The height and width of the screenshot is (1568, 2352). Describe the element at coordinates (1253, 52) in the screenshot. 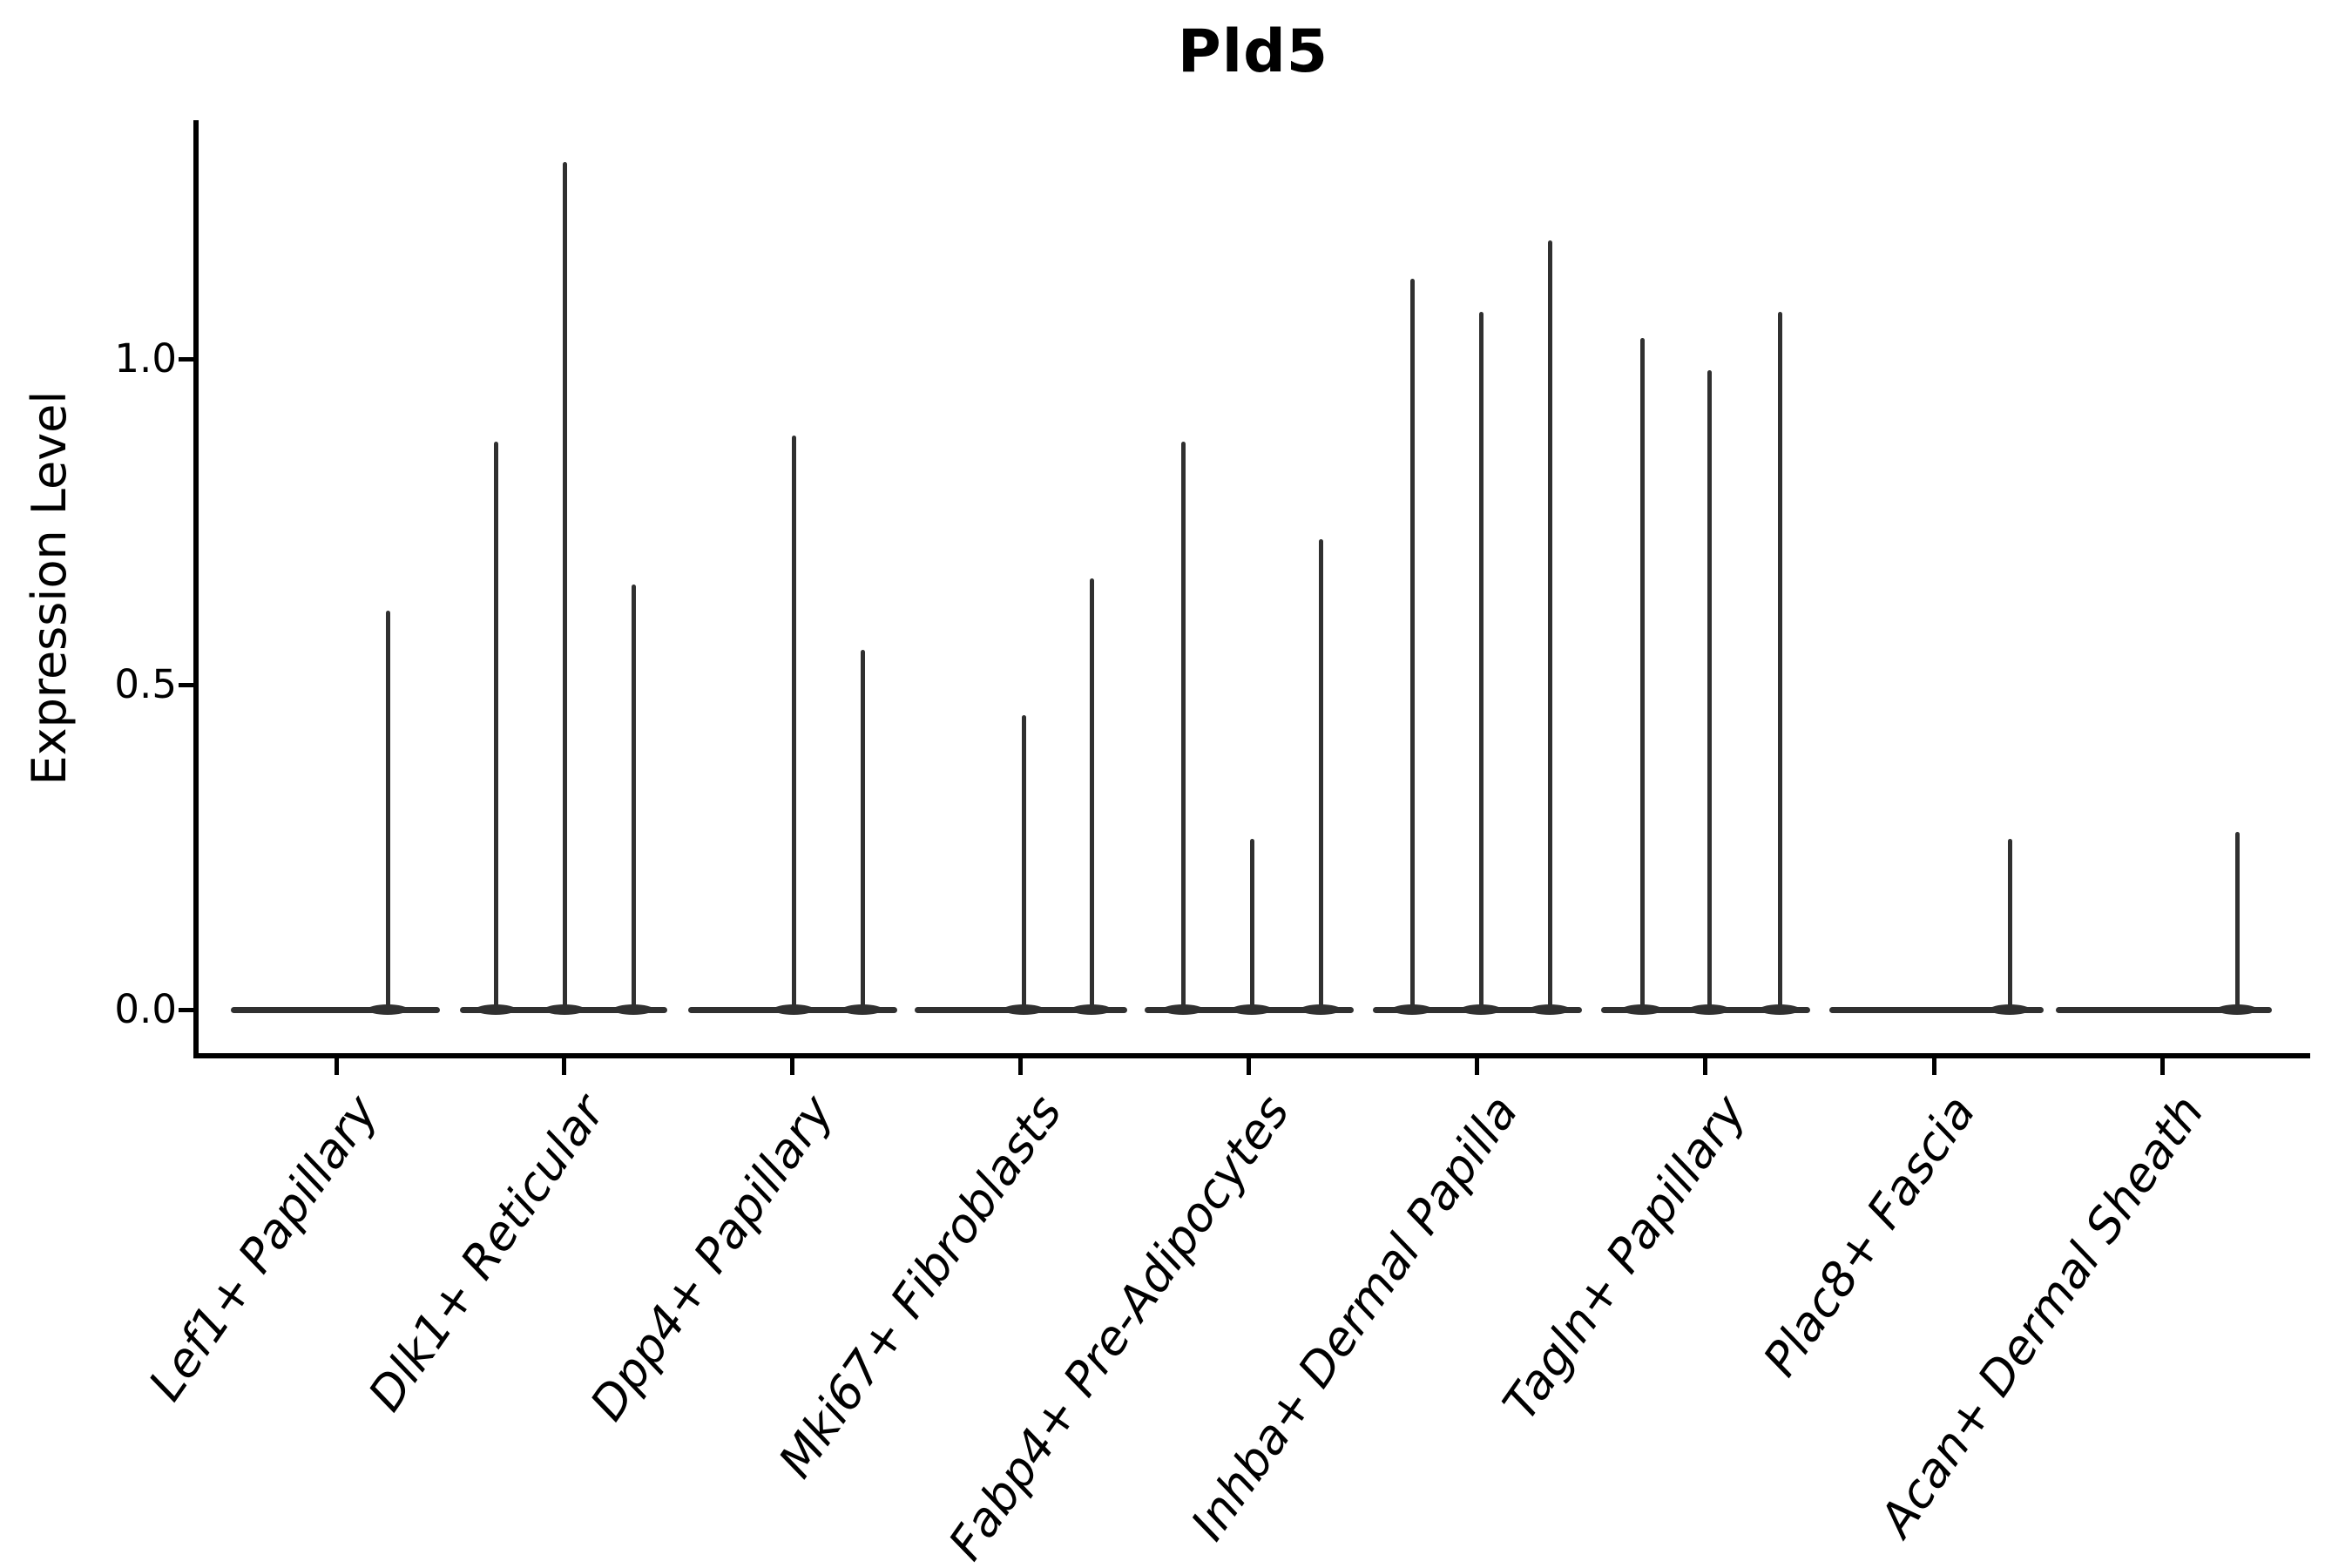

I see `chart-title: Pld5` at that location.